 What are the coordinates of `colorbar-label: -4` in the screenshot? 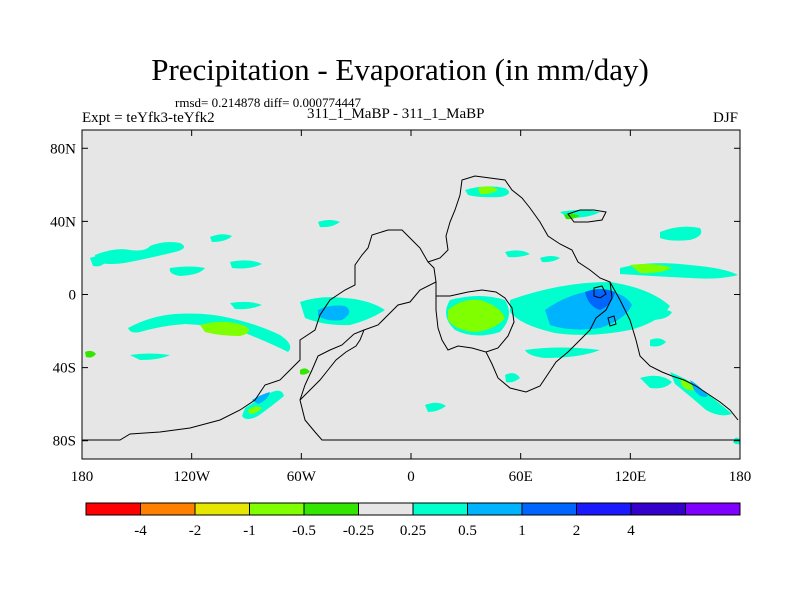 It's located at (140, 531).